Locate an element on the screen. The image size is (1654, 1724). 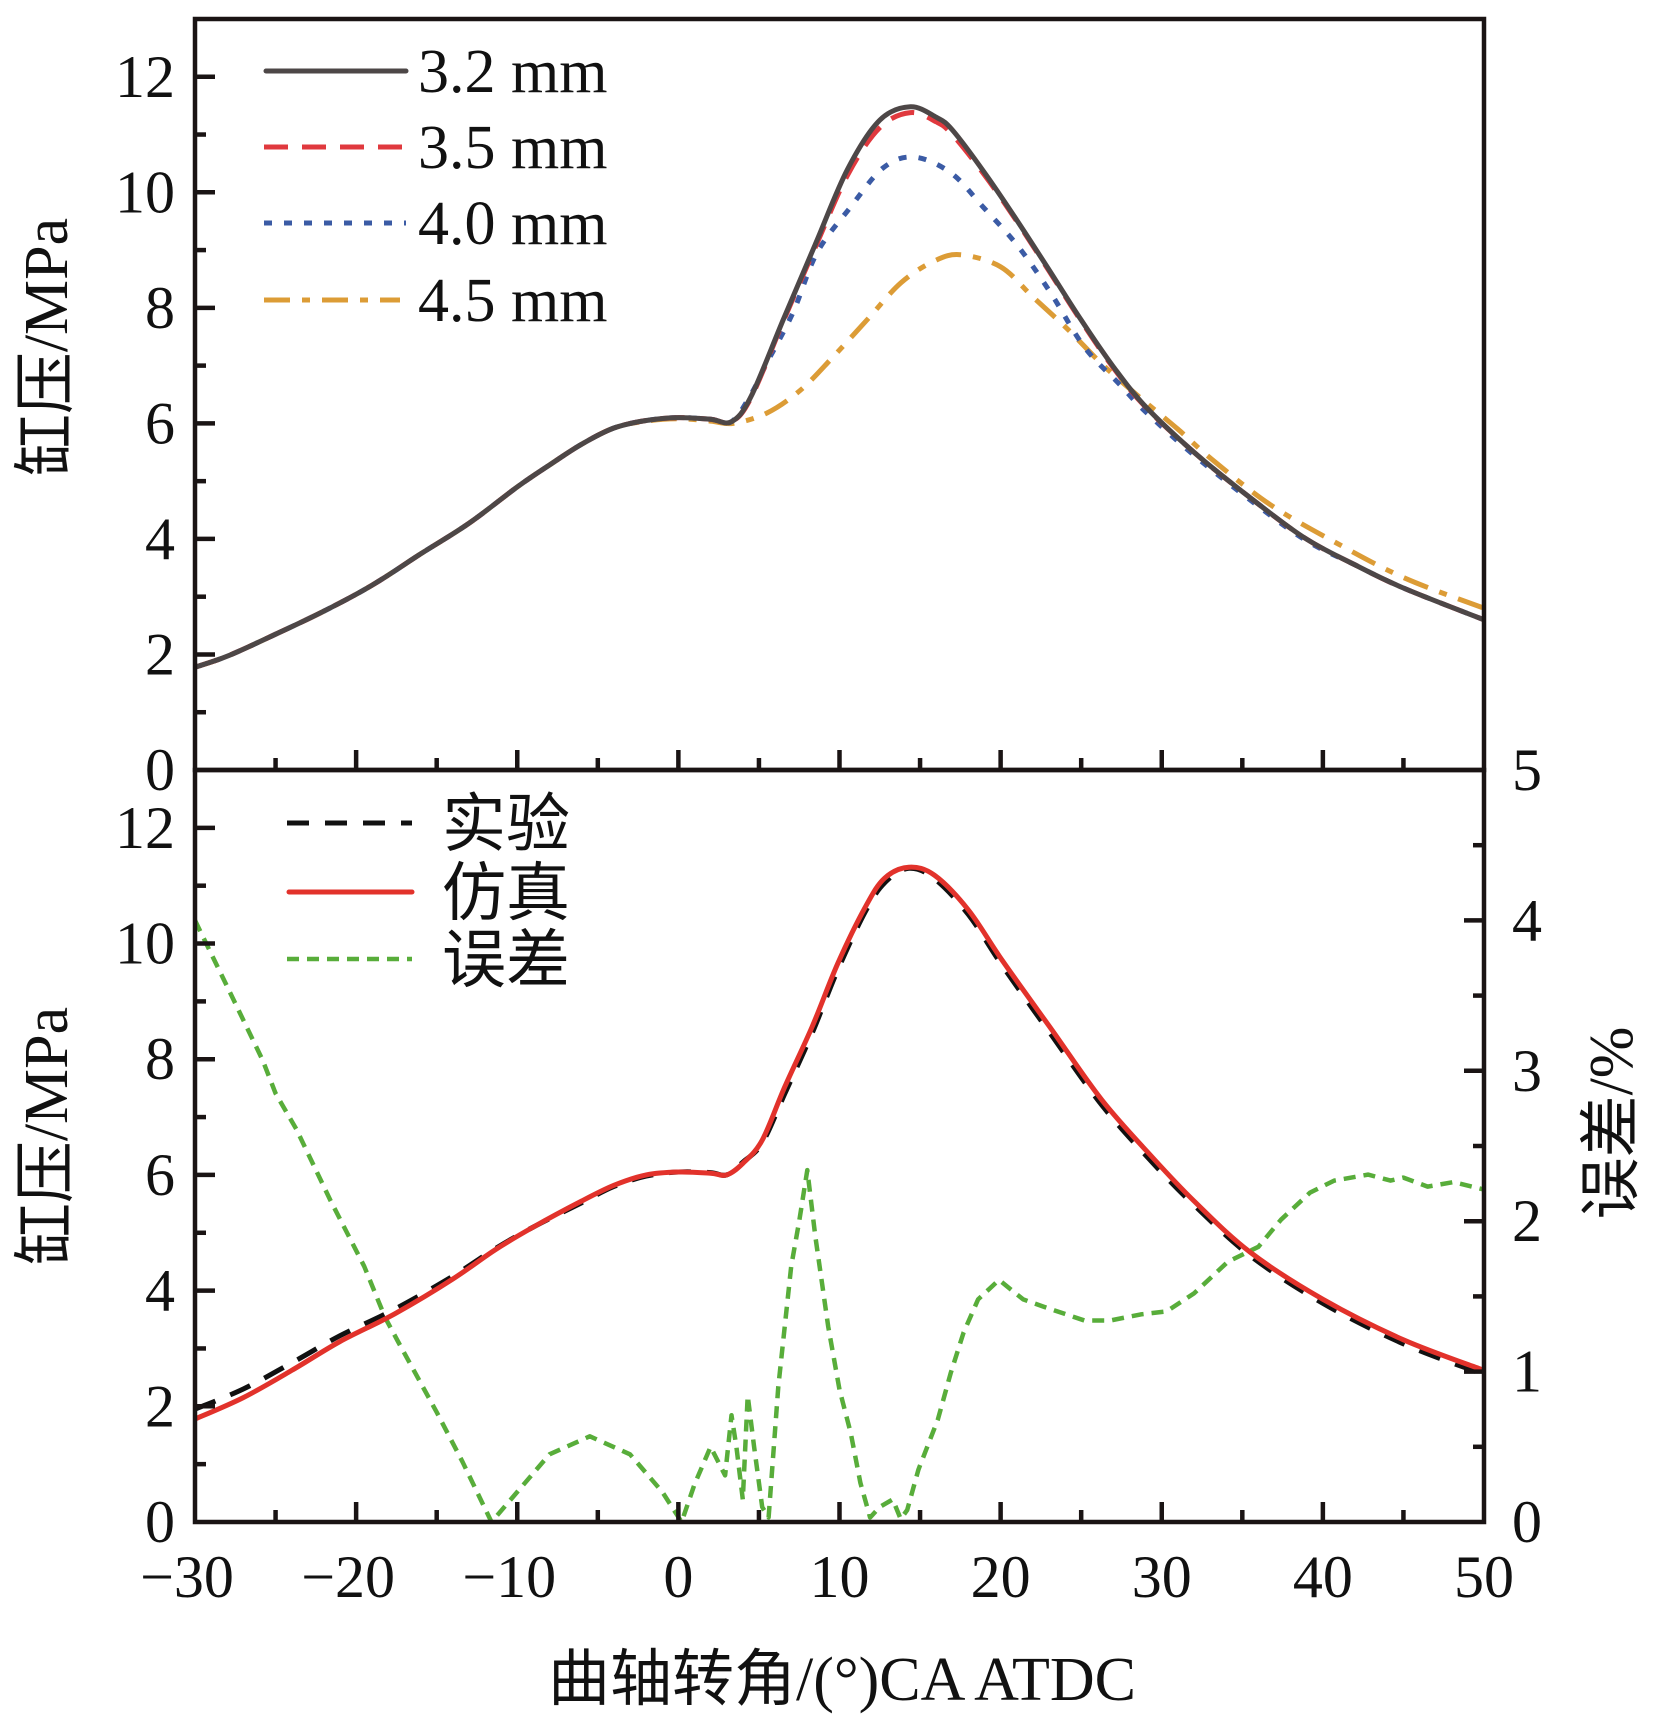
bottom-y-tick-label: 8 is located at coordinates (160, 1059).